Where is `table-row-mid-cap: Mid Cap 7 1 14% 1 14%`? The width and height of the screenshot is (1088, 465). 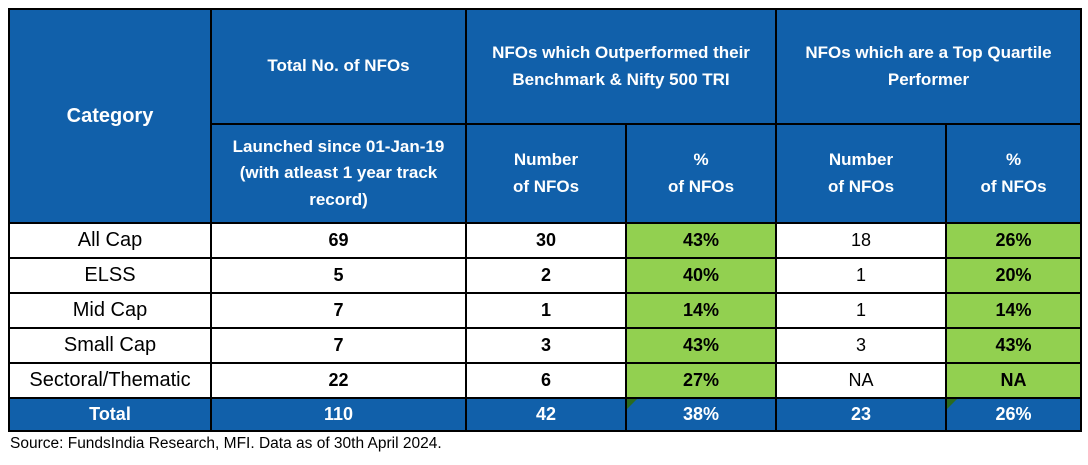
table-row-mid-cap: Mid Cap 7 1 14% 1 14% is located at coordinates (545, 310).